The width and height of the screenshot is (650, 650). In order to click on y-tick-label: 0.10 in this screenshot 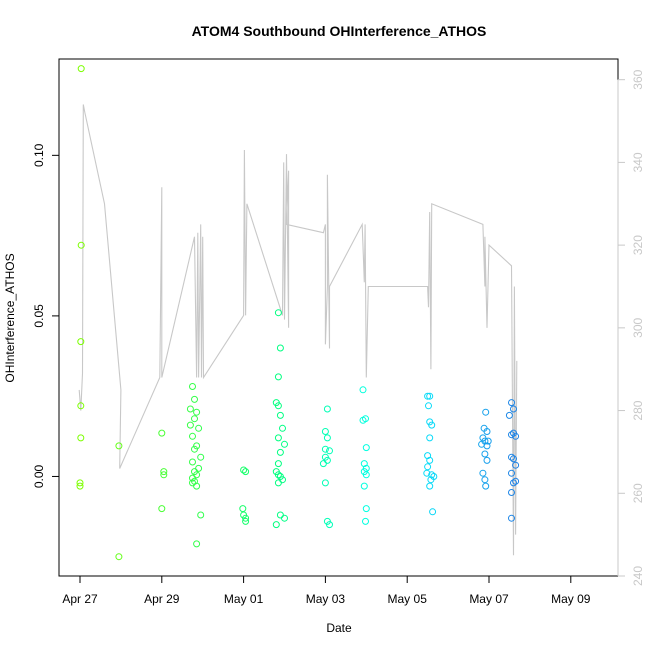, I will do `click(39, 155)`.